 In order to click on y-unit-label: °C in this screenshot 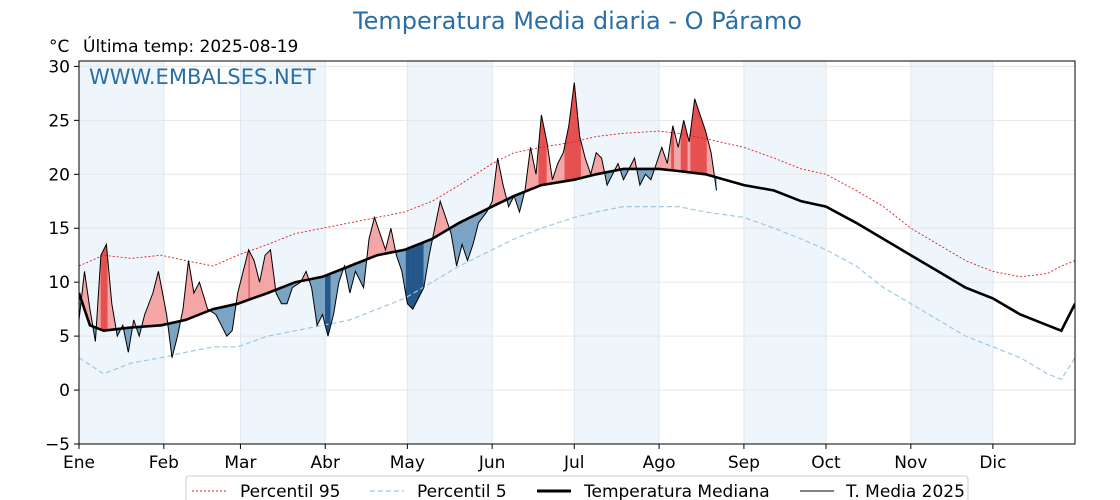, I will do `click(59, 47)`.